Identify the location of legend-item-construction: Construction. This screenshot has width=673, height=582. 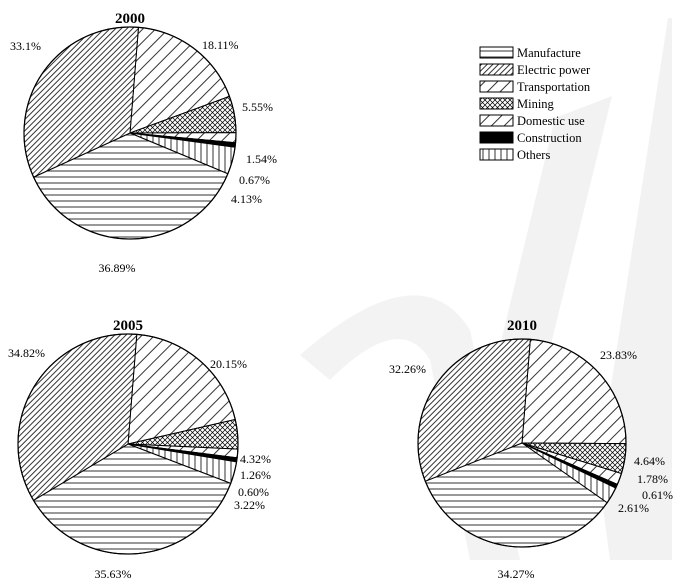
(530, 138).